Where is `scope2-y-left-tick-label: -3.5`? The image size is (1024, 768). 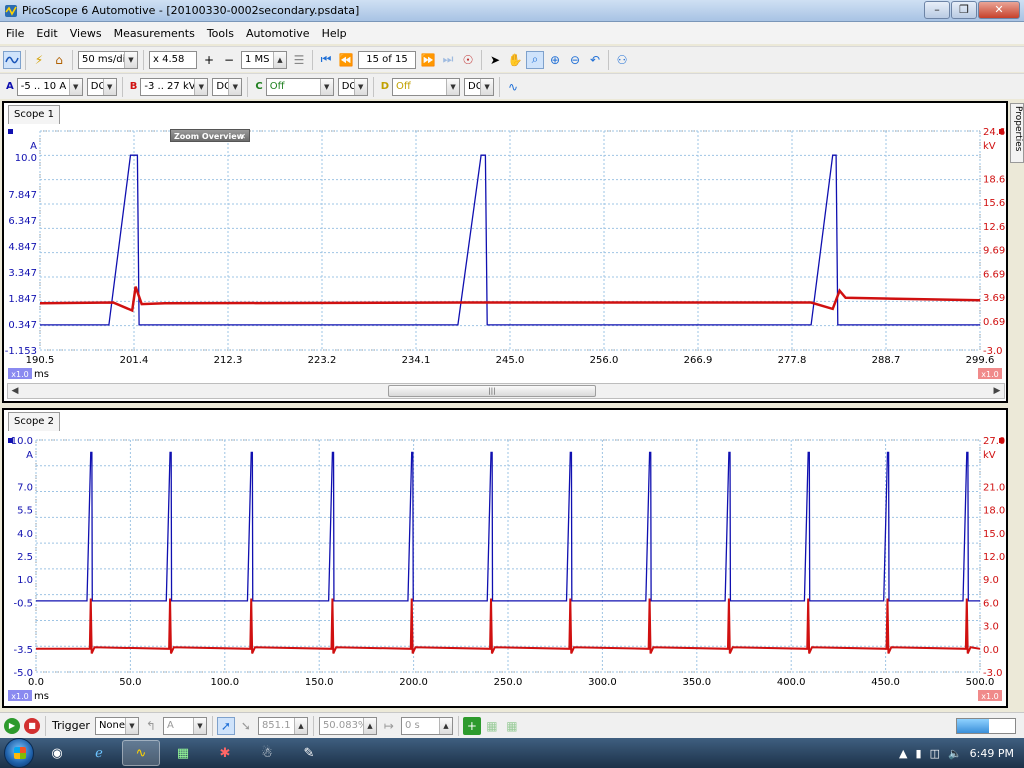 scope2-y-left-tick-label: -3.5 is located at coordinates (23, 650).